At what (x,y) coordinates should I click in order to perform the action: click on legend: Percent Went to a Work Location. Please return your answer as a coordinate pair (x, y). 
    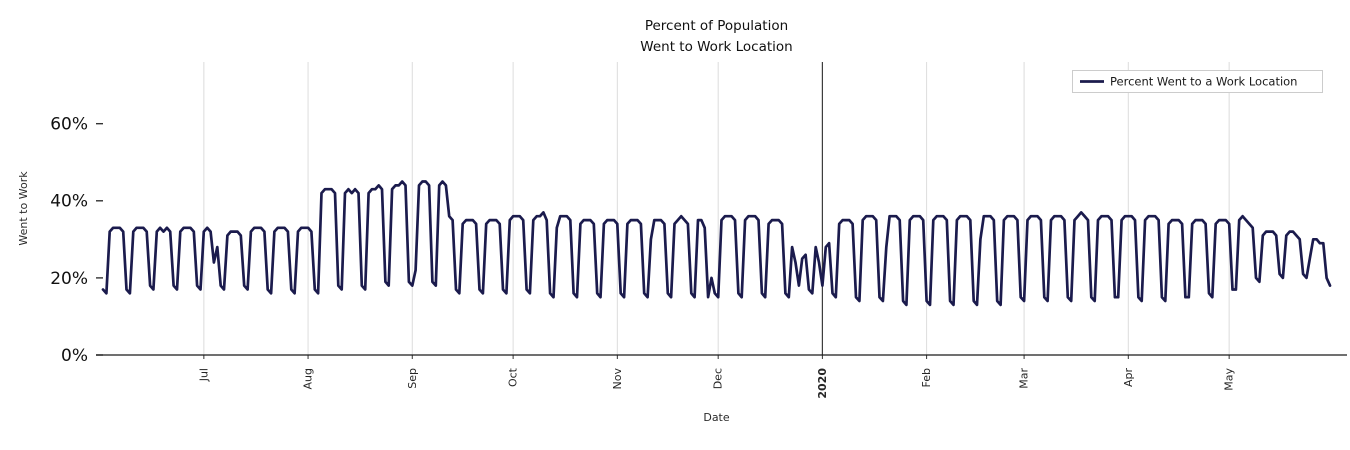
    Looking at the image, I should click on (1197, 81).